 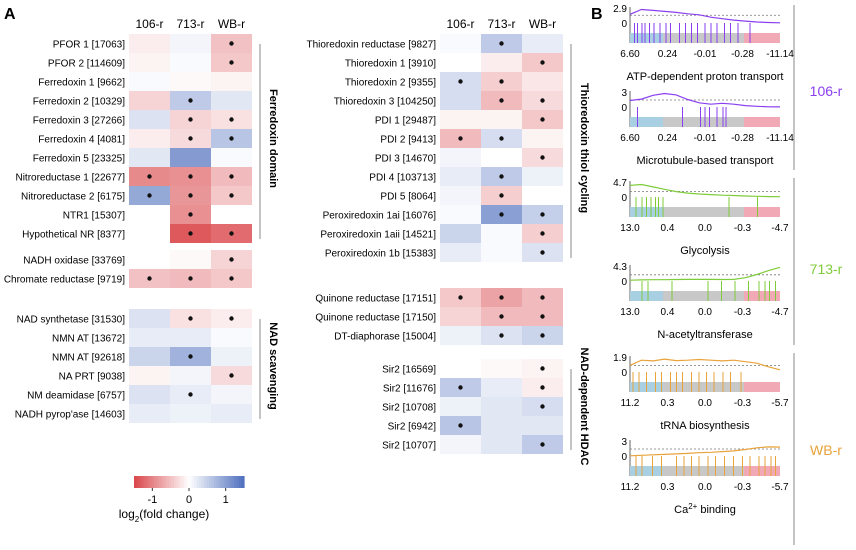 I want to click on heatmap-row: Peroxiredoxin 1b [15383], so click(x=444, y=252).